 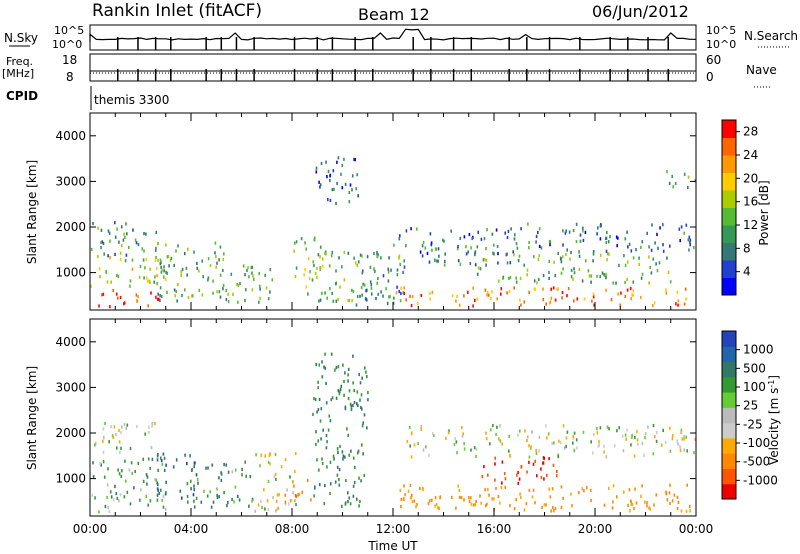 What do you see at coordinates (713, 60) in the screenshot?
I see `nave-tick-top: 60` at bounding box center [713, 60].